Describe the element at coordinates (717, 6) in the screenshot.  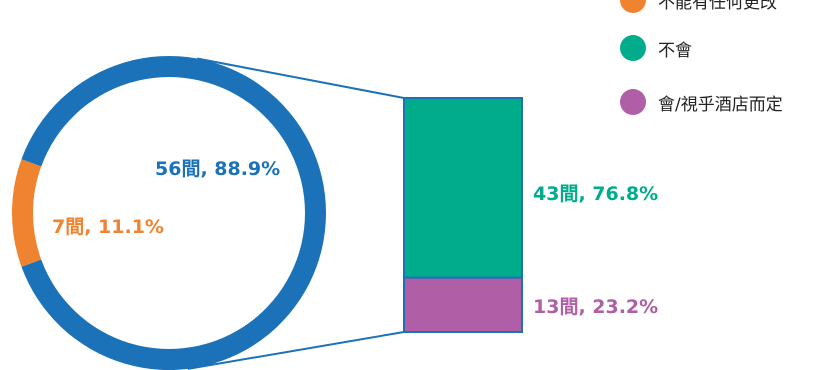
I see `legend-label-no-changes: 不能有任何更改` at that location.